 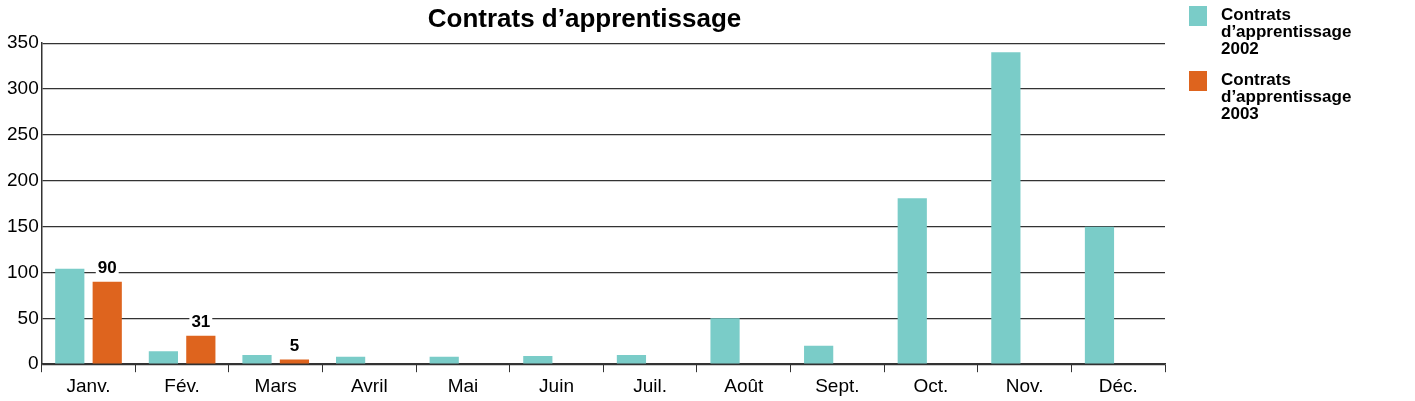 I want to click on x-tick-label: Déc., so click(x=1118, y=385).